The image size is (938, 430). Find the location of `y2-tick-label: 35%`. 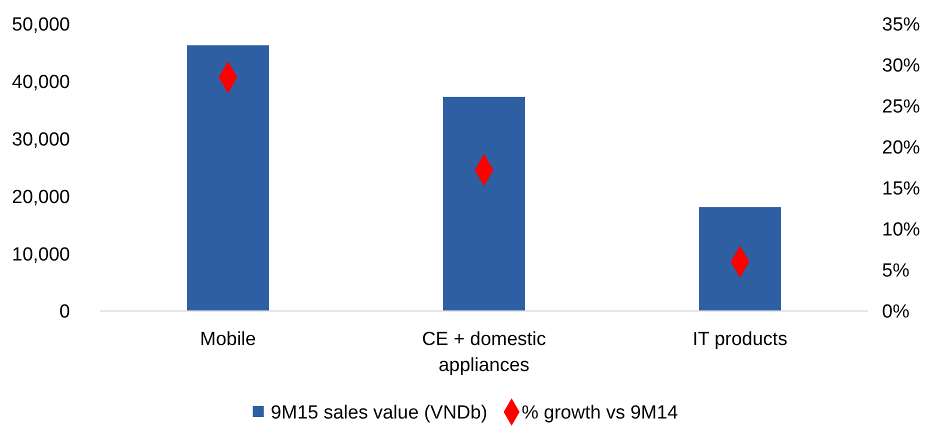

y2-tick-label: 35% is located at coordinates (901, 25).